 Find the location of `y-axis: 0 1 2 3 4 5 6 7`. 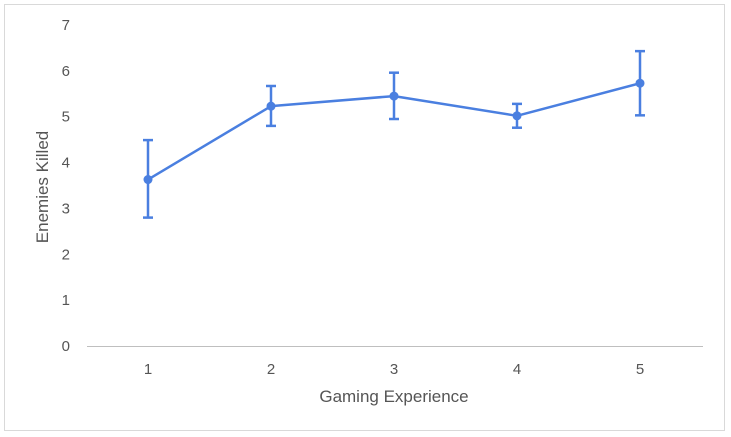

y-axis: 0 1 2 3 4 5 6 7 is located at coordinates (66, 186).